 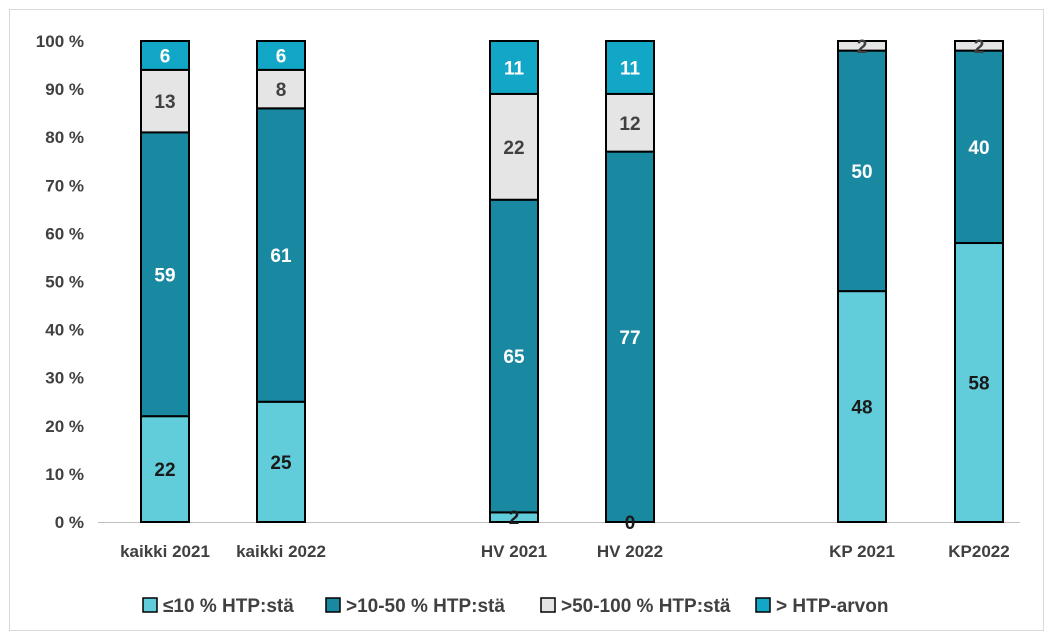 What do you see at coordinates (514, 357) in the screenshot?
I see `data-label: 65` at bounding box center [514, 357].